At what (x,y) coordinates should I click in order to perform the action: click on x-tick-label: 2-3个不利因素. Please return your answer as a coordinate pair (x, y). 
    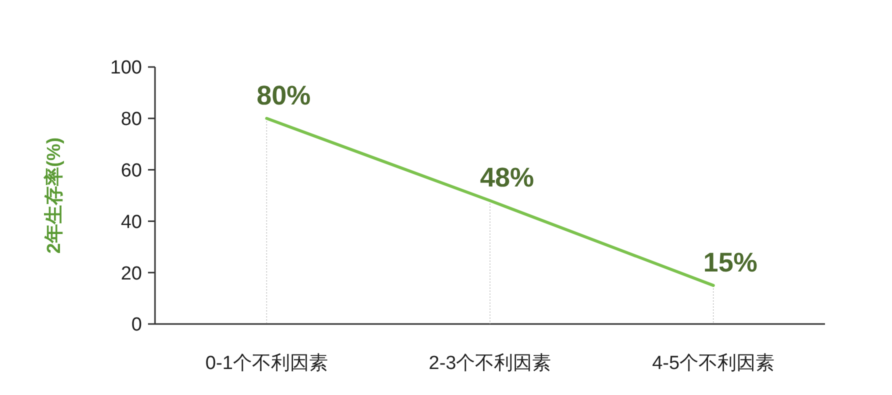
    Looking at the image, I should click on (490, 363).